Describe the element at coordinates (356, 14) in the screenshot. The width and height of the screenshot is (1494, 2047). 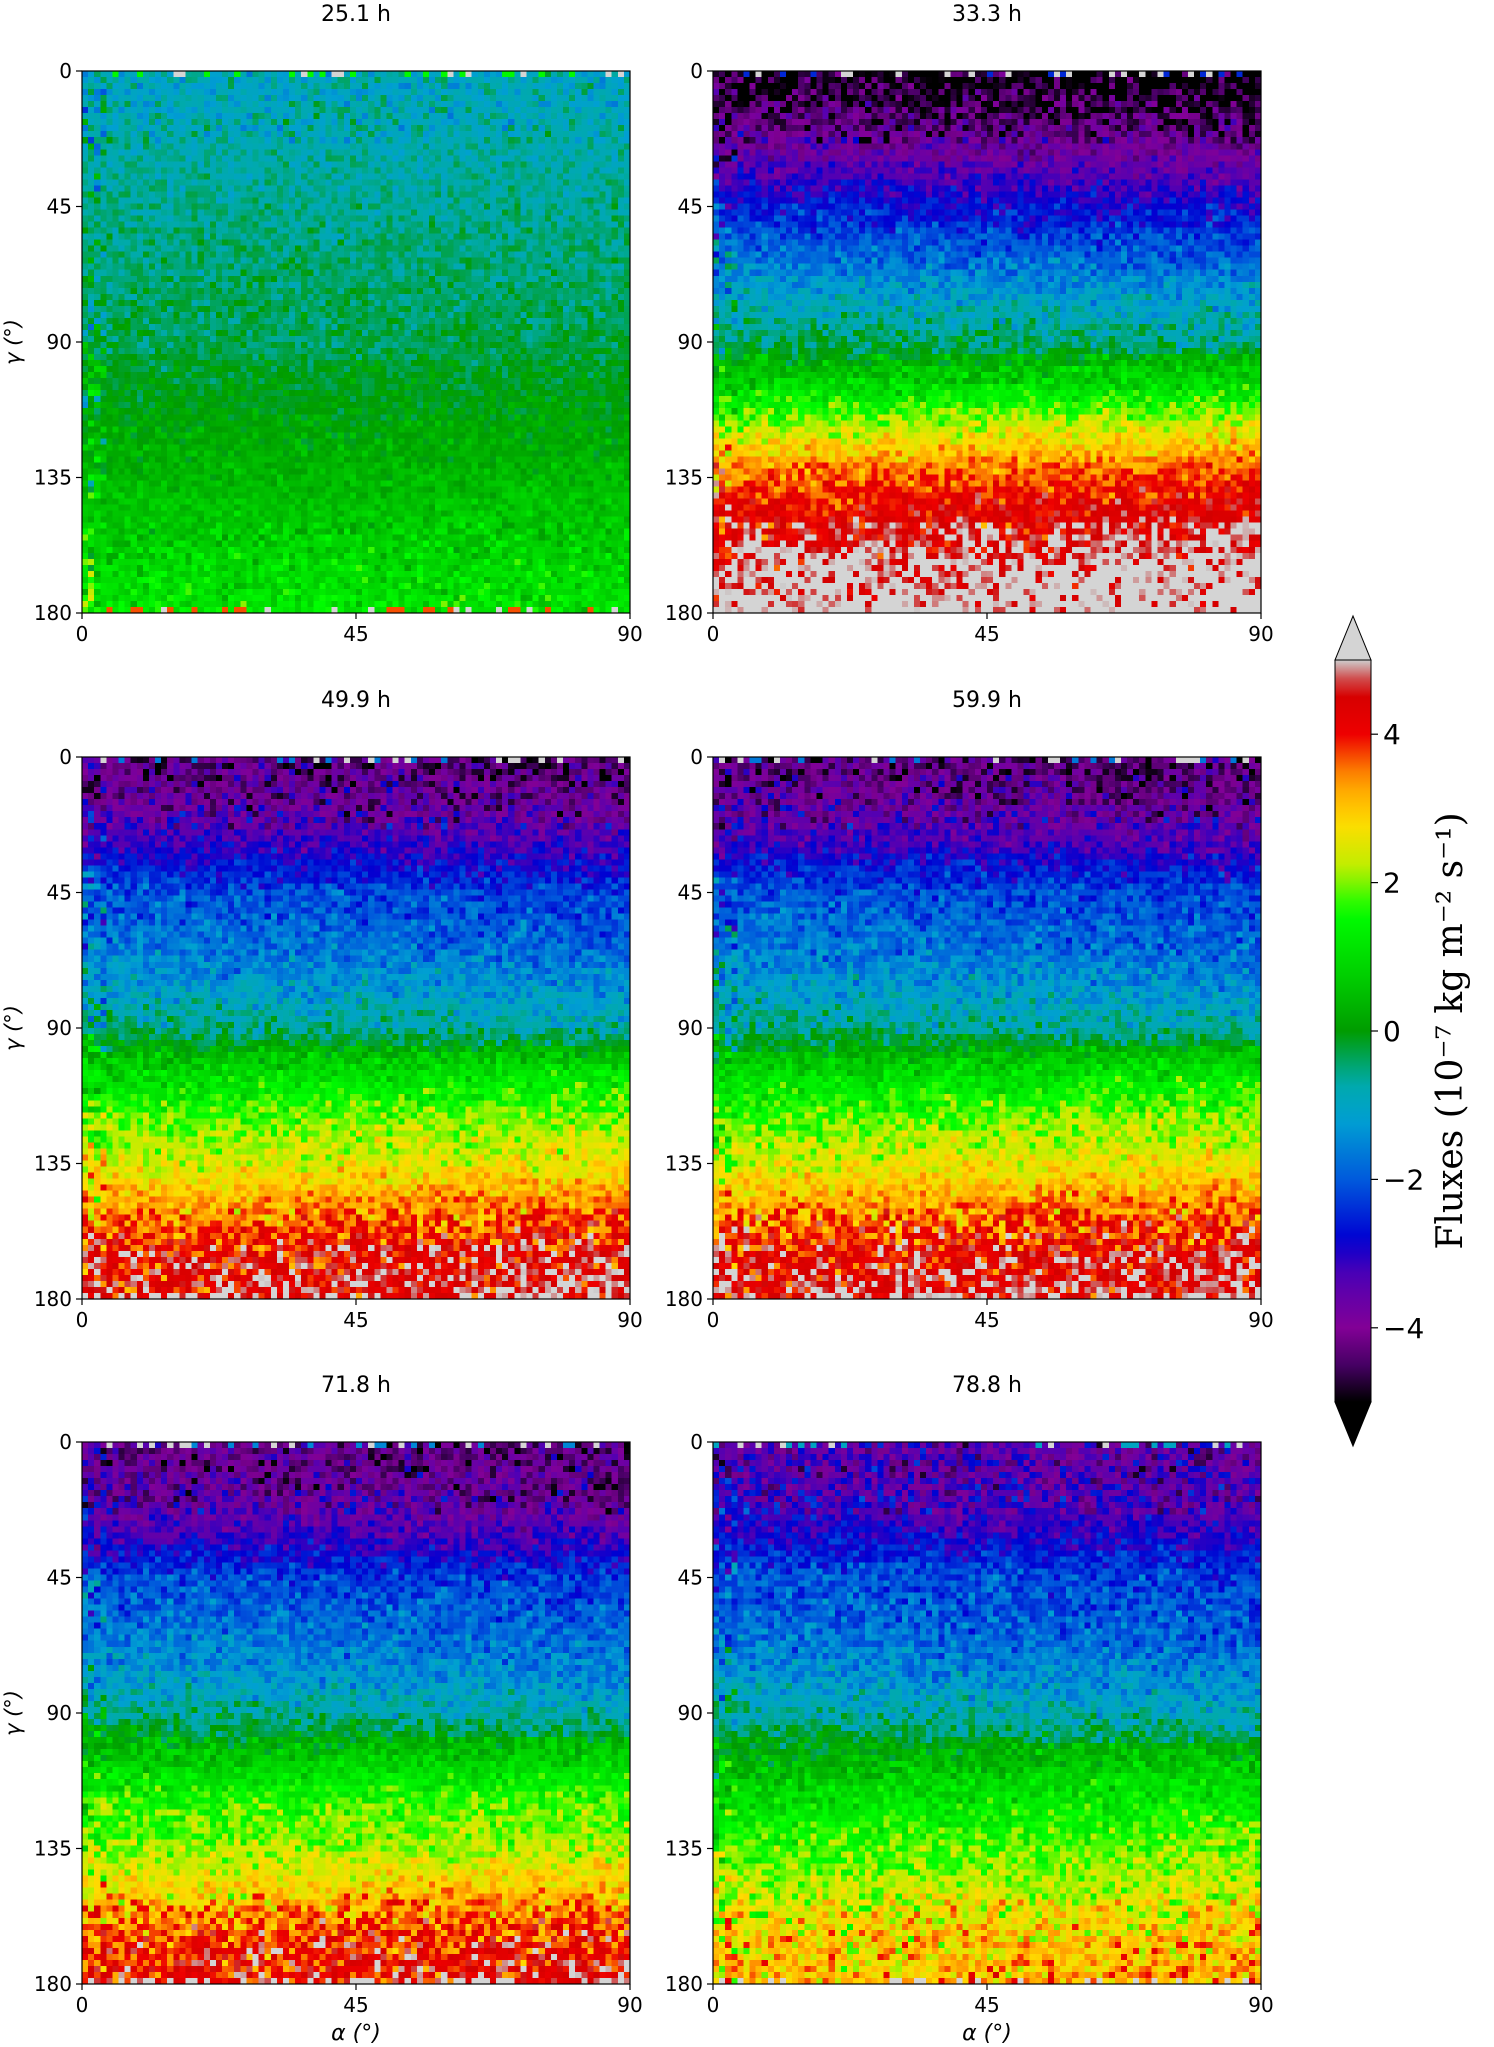
I see `panel-title: 25.1 h` at that location.